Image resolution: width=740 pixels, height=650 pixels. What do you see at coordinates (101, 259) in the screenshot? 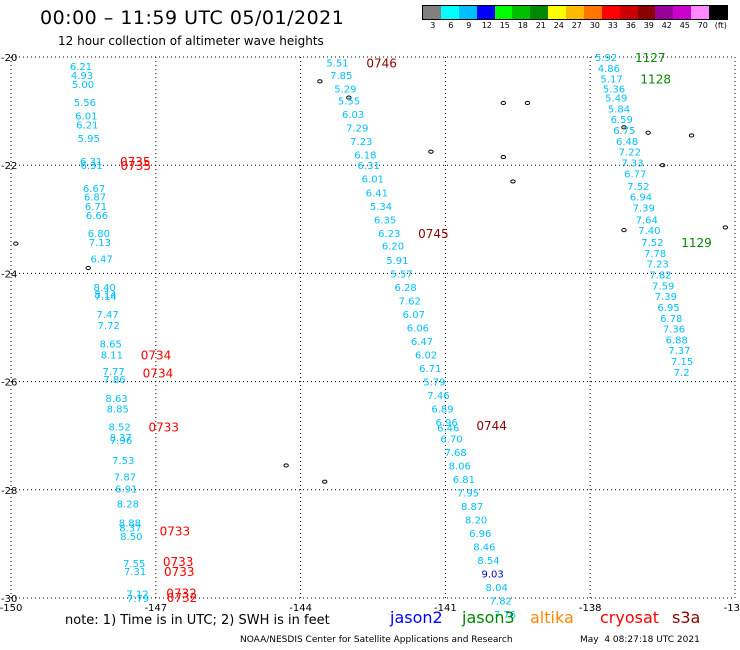
I see `wave-height-value: 6.47` at bounding box center [101, 259].